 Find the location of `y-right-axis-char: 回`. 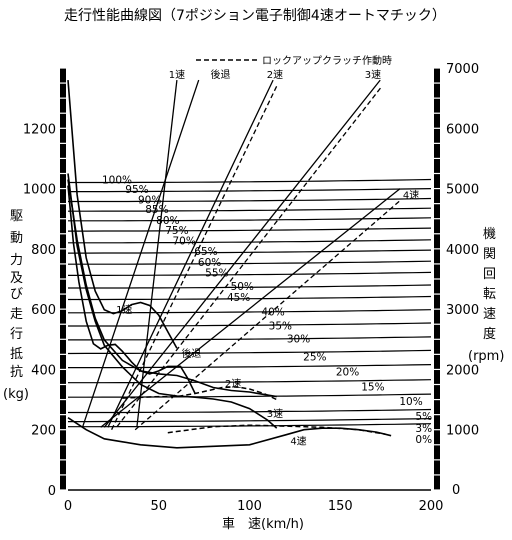

y-right-axis-char: 回 is located at coordinates (489, 274).